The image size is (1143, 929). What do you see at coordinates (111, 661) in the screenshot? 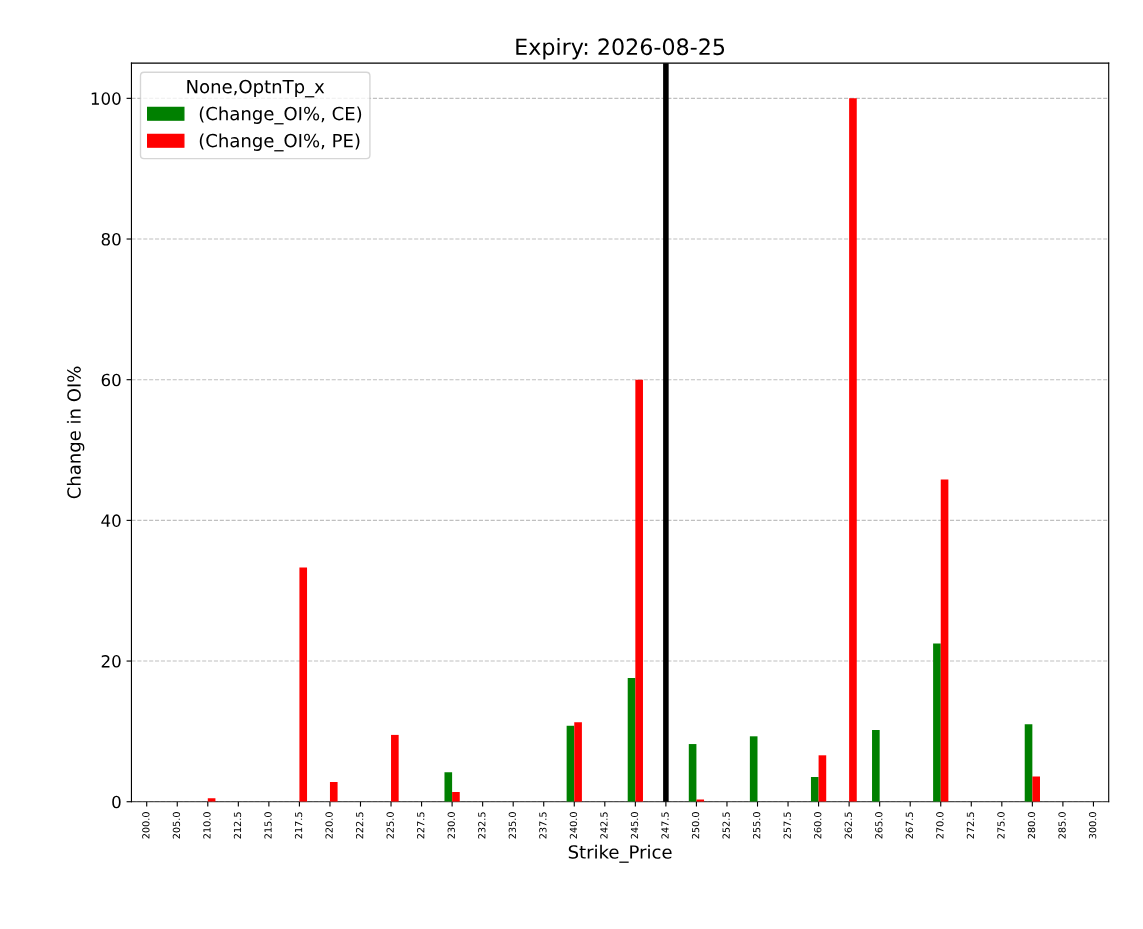
I see `y-tick-label: 20` at bounding box center [111, 661].